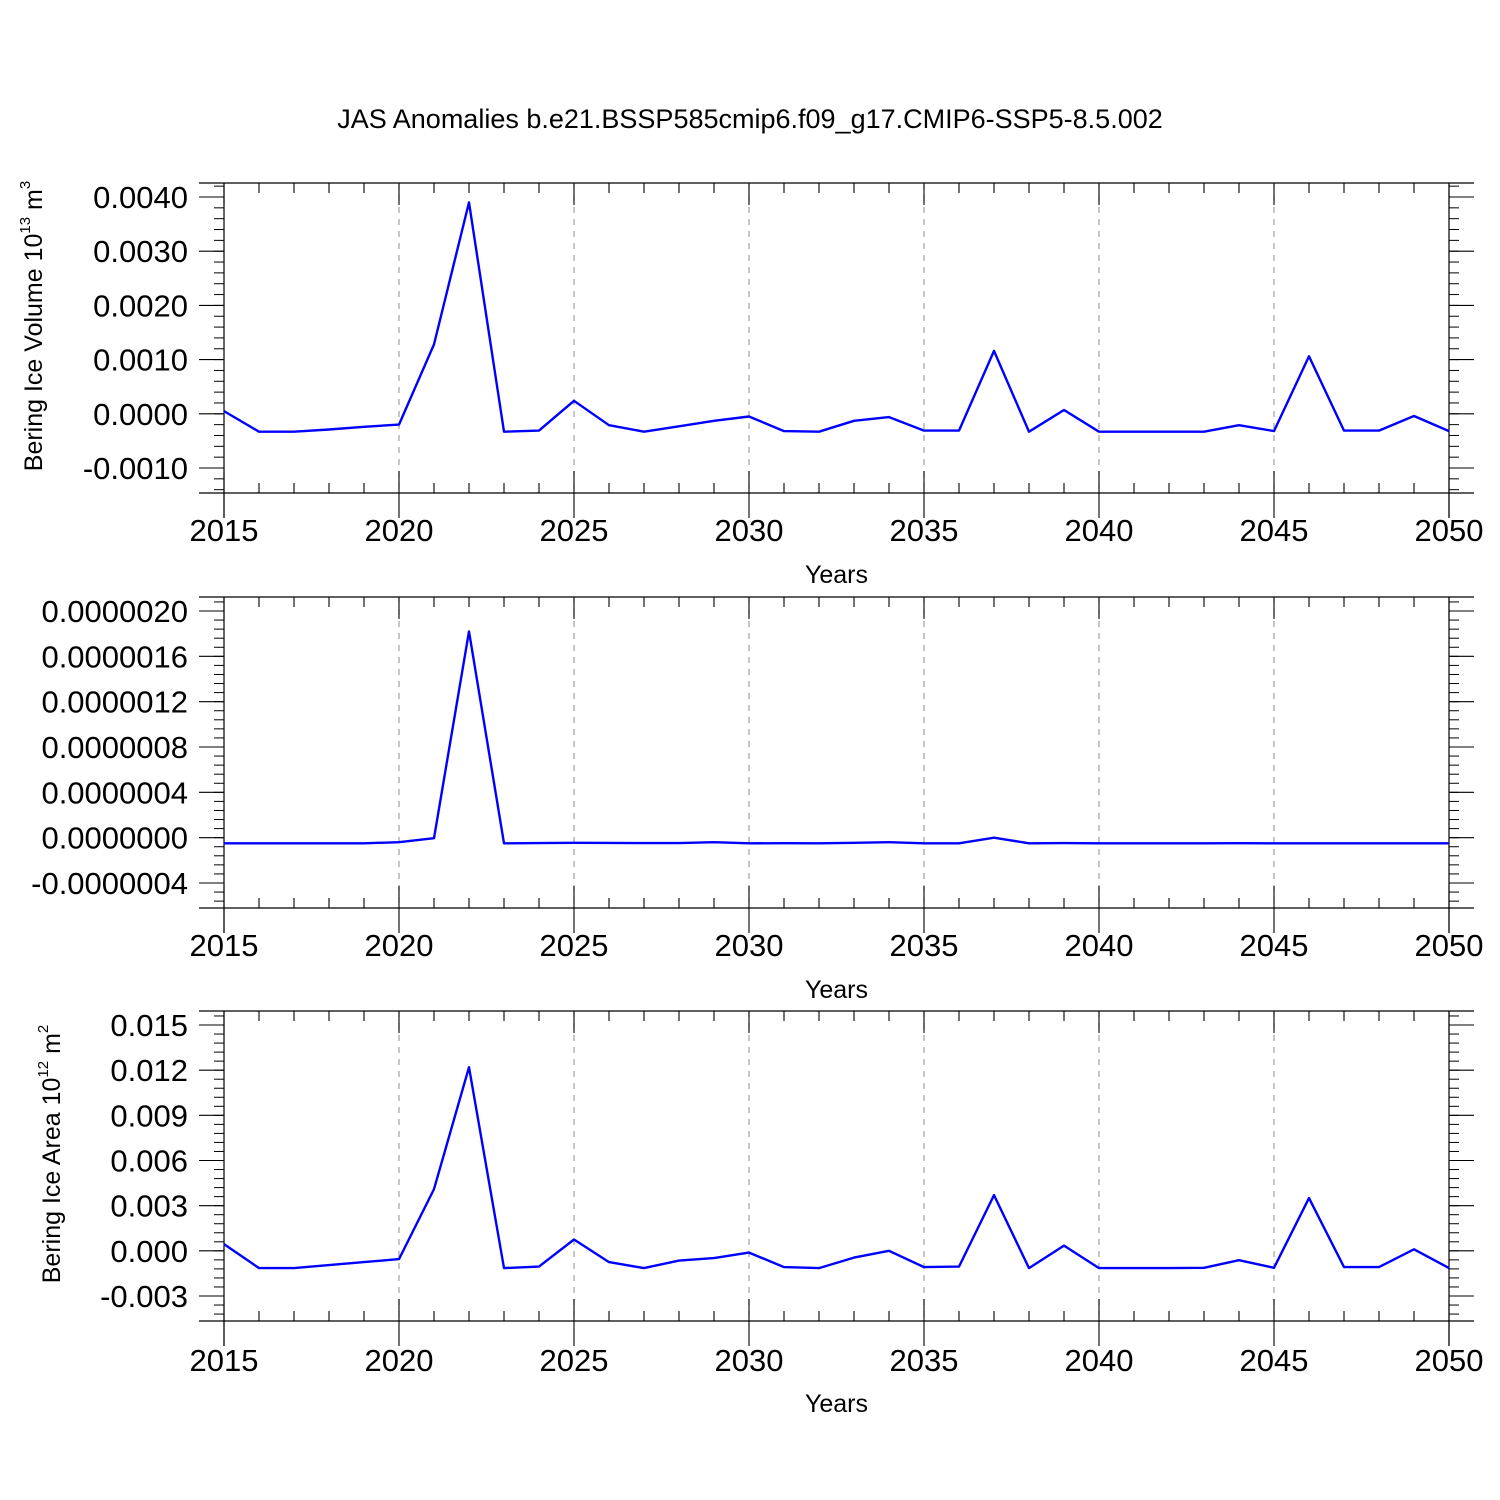  Describe the element at coordinates (140, 360) in the screenshot. I see `y-tick-label: 0.0010` at that location.